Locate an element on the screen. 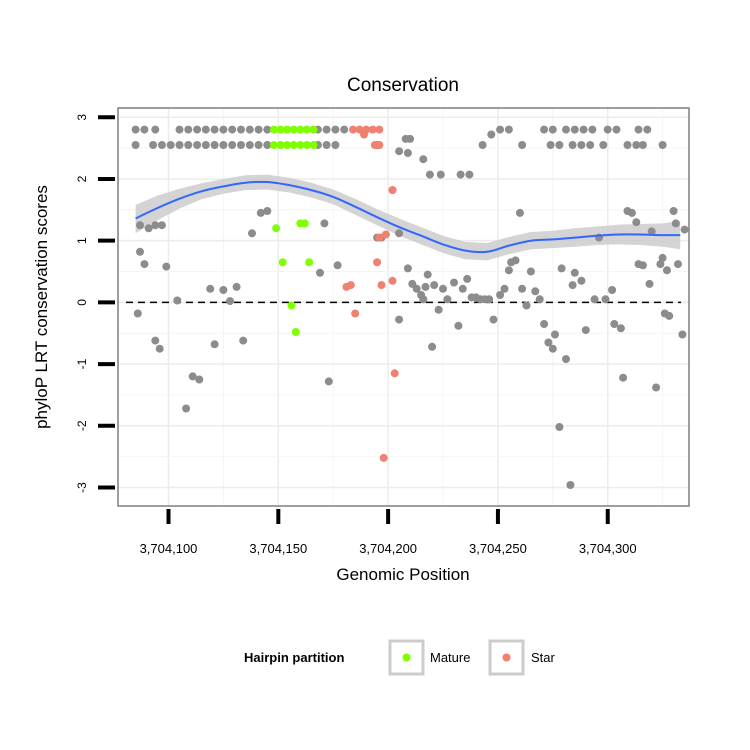  x-axis-title: Genomic Position is located at coordinates (402, 574).